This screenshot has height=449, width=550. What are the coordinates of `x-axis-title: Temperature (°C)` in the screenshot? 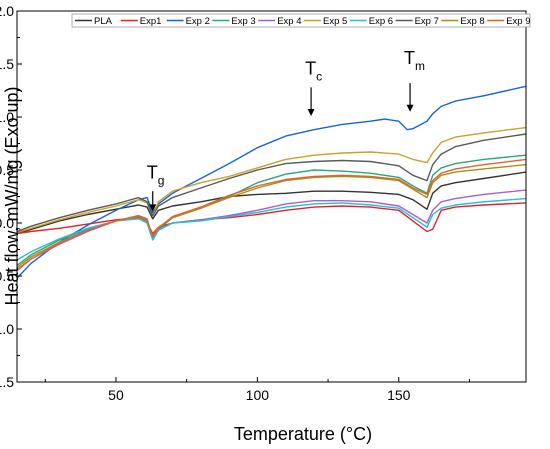 It's located at (303, 434).